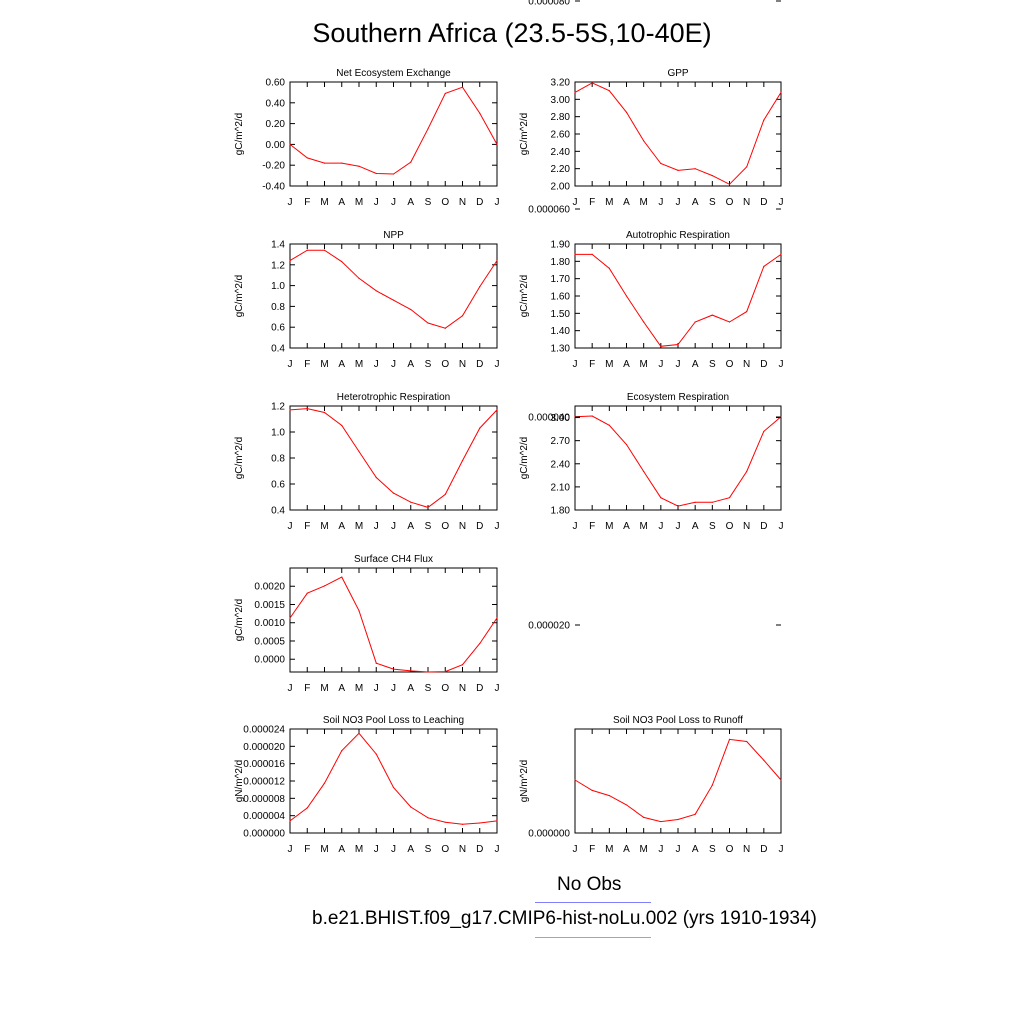 The image size is (1024, 1024). I want to click on y-tick-label: 2.60, so click(561, 135).